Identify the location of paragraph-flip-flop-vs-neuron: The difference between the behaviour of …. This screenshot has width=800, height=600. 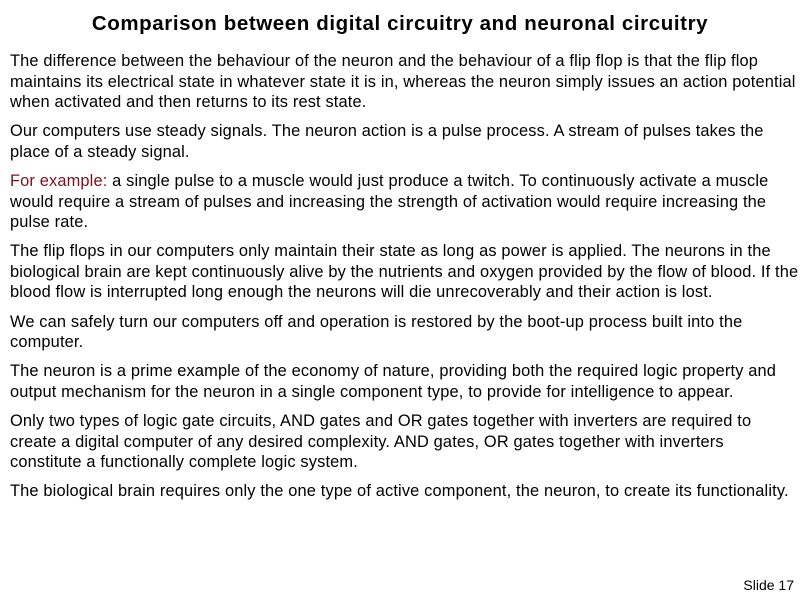
(403, 82).